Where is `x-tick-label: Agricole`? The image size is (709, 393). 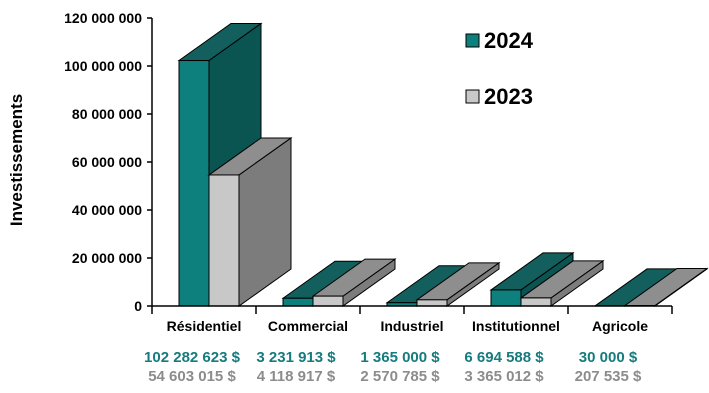 x-tick-label: Agricole is located at coordinates (620, 326).